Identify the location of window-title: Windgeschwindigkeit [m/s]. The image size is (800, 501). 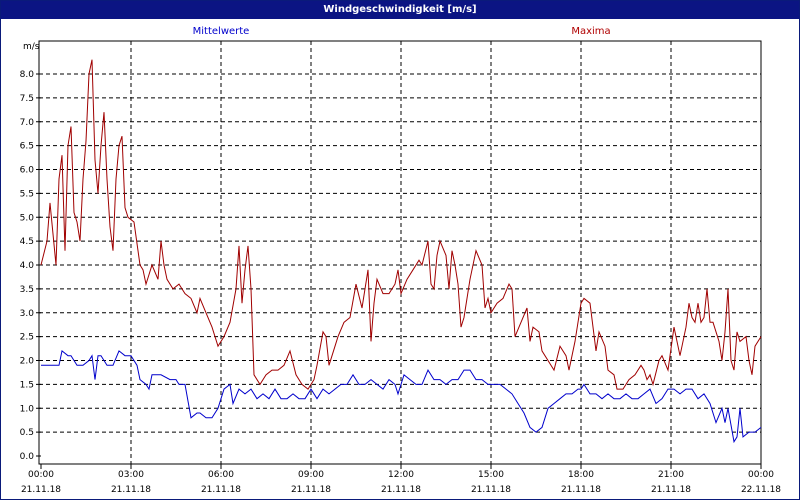
(400, 10).